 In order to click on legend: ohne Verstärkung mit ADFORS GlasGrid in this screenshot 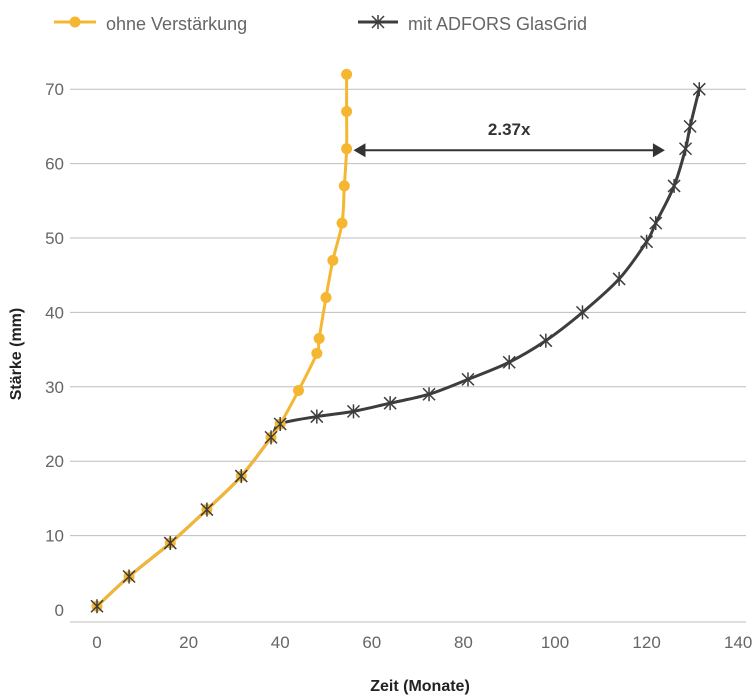, I will do `click(320, 24)`.